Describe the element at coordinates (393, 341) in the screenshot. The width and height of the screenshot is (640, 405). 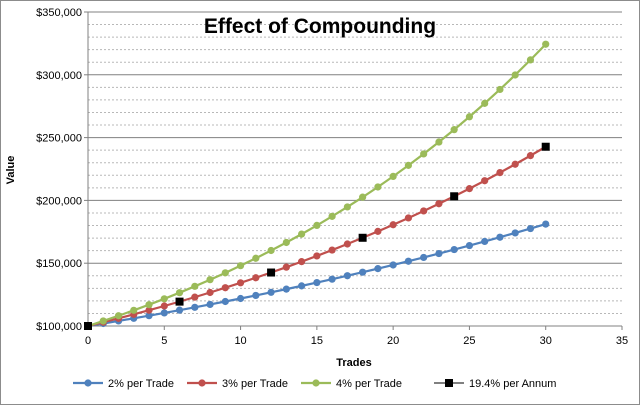
I see `x-tick-label: 20` at that location.